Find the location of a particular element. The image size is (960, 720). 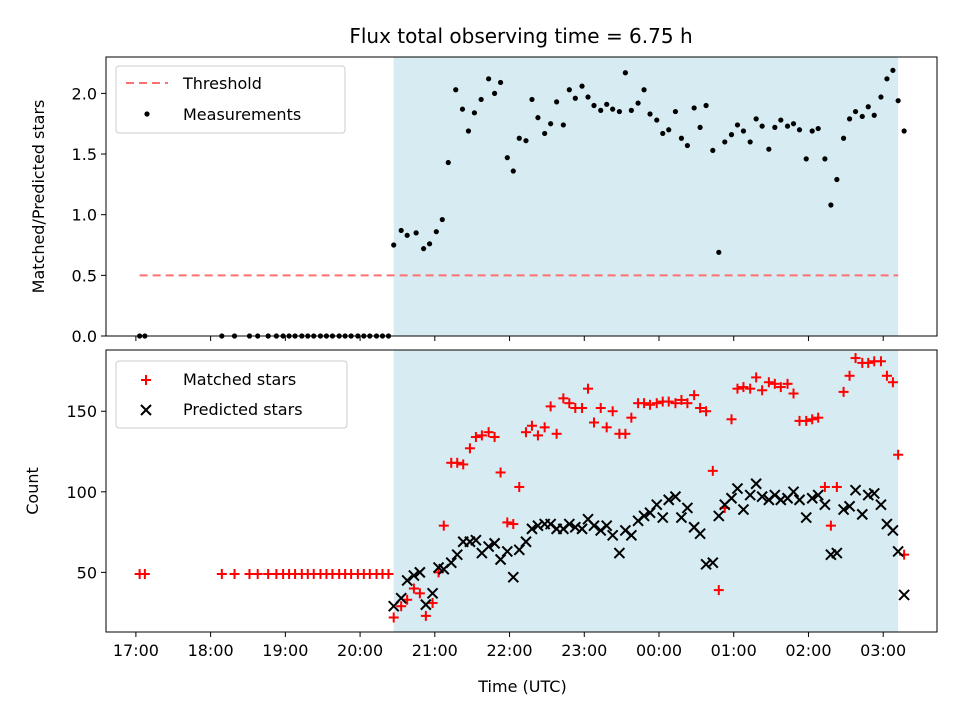

x-tick-label: 00:00 is located at coordinates (659, 650).